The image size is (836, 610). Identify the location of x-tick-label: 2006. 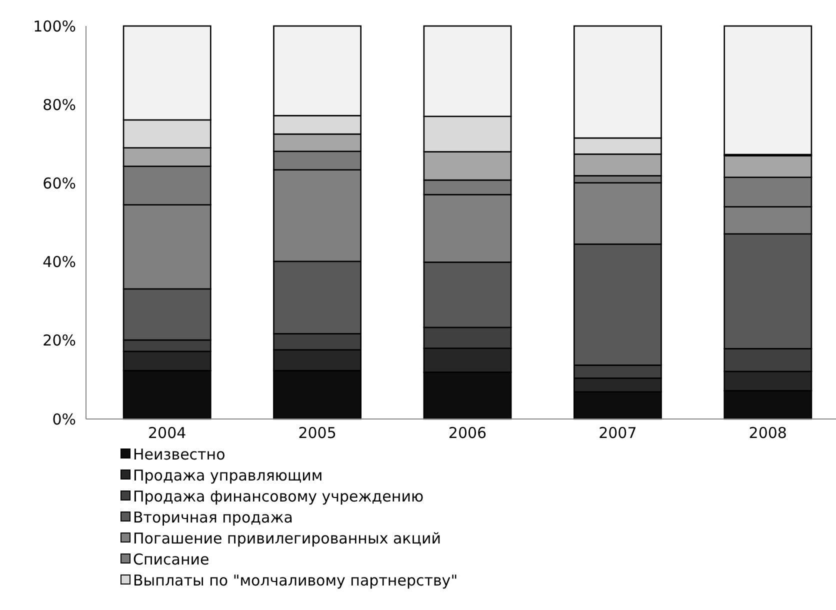
(467, 433).